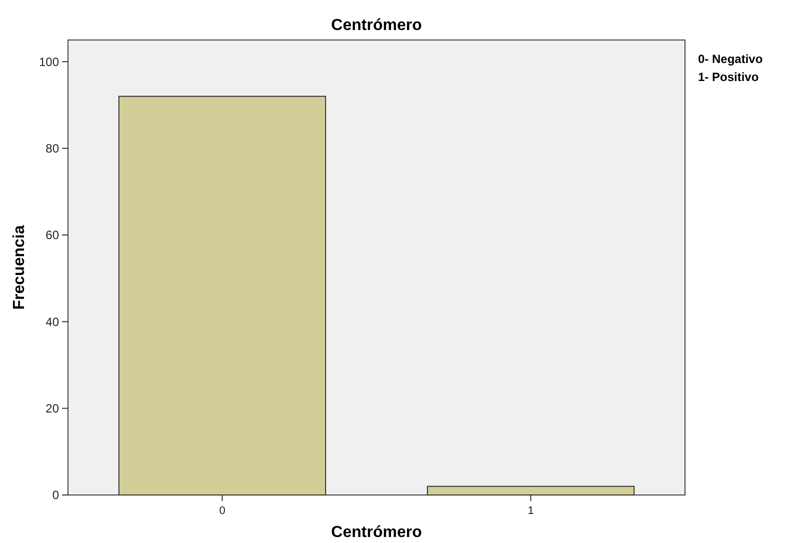  I want to click on text: 1- Positivo, so click(728, 77).